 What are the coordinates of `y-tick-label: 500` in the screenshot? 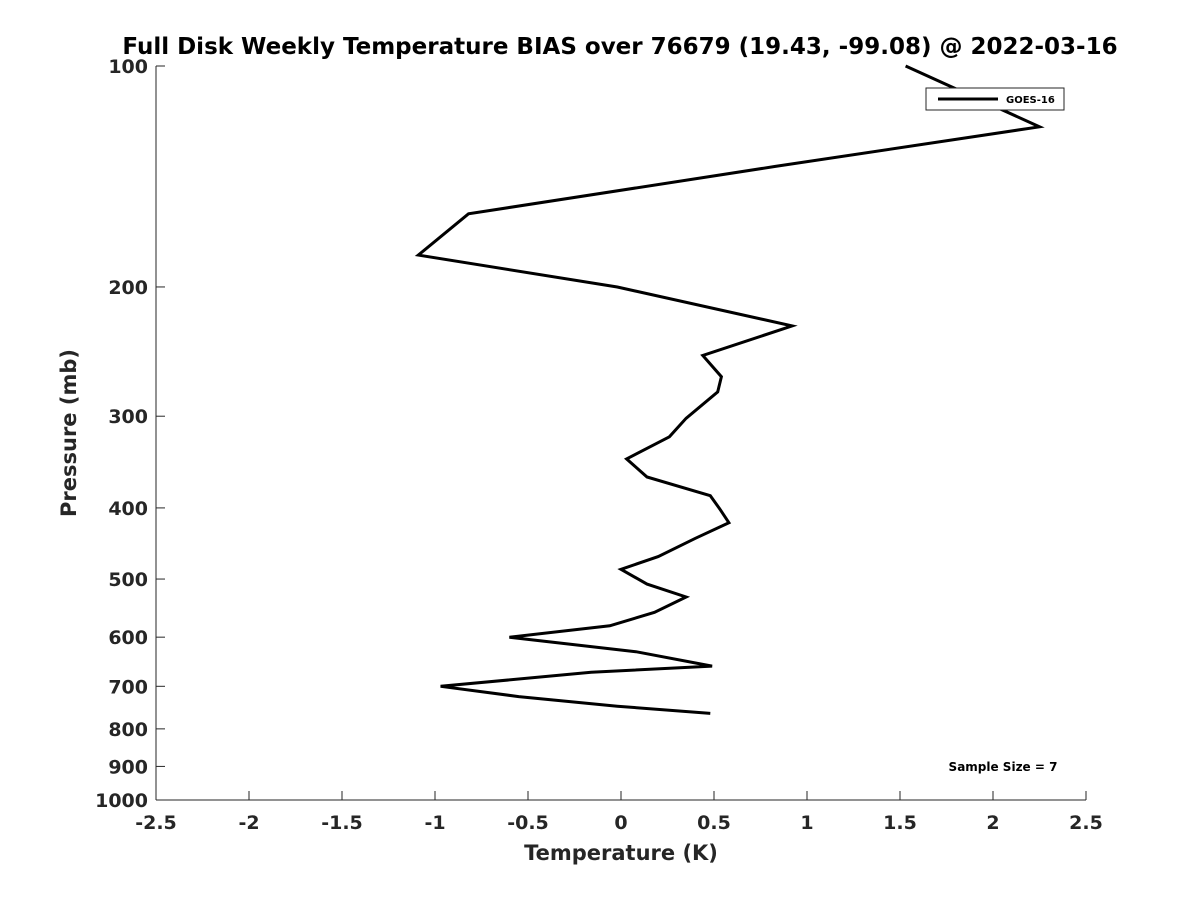 It's located at (128, 580).